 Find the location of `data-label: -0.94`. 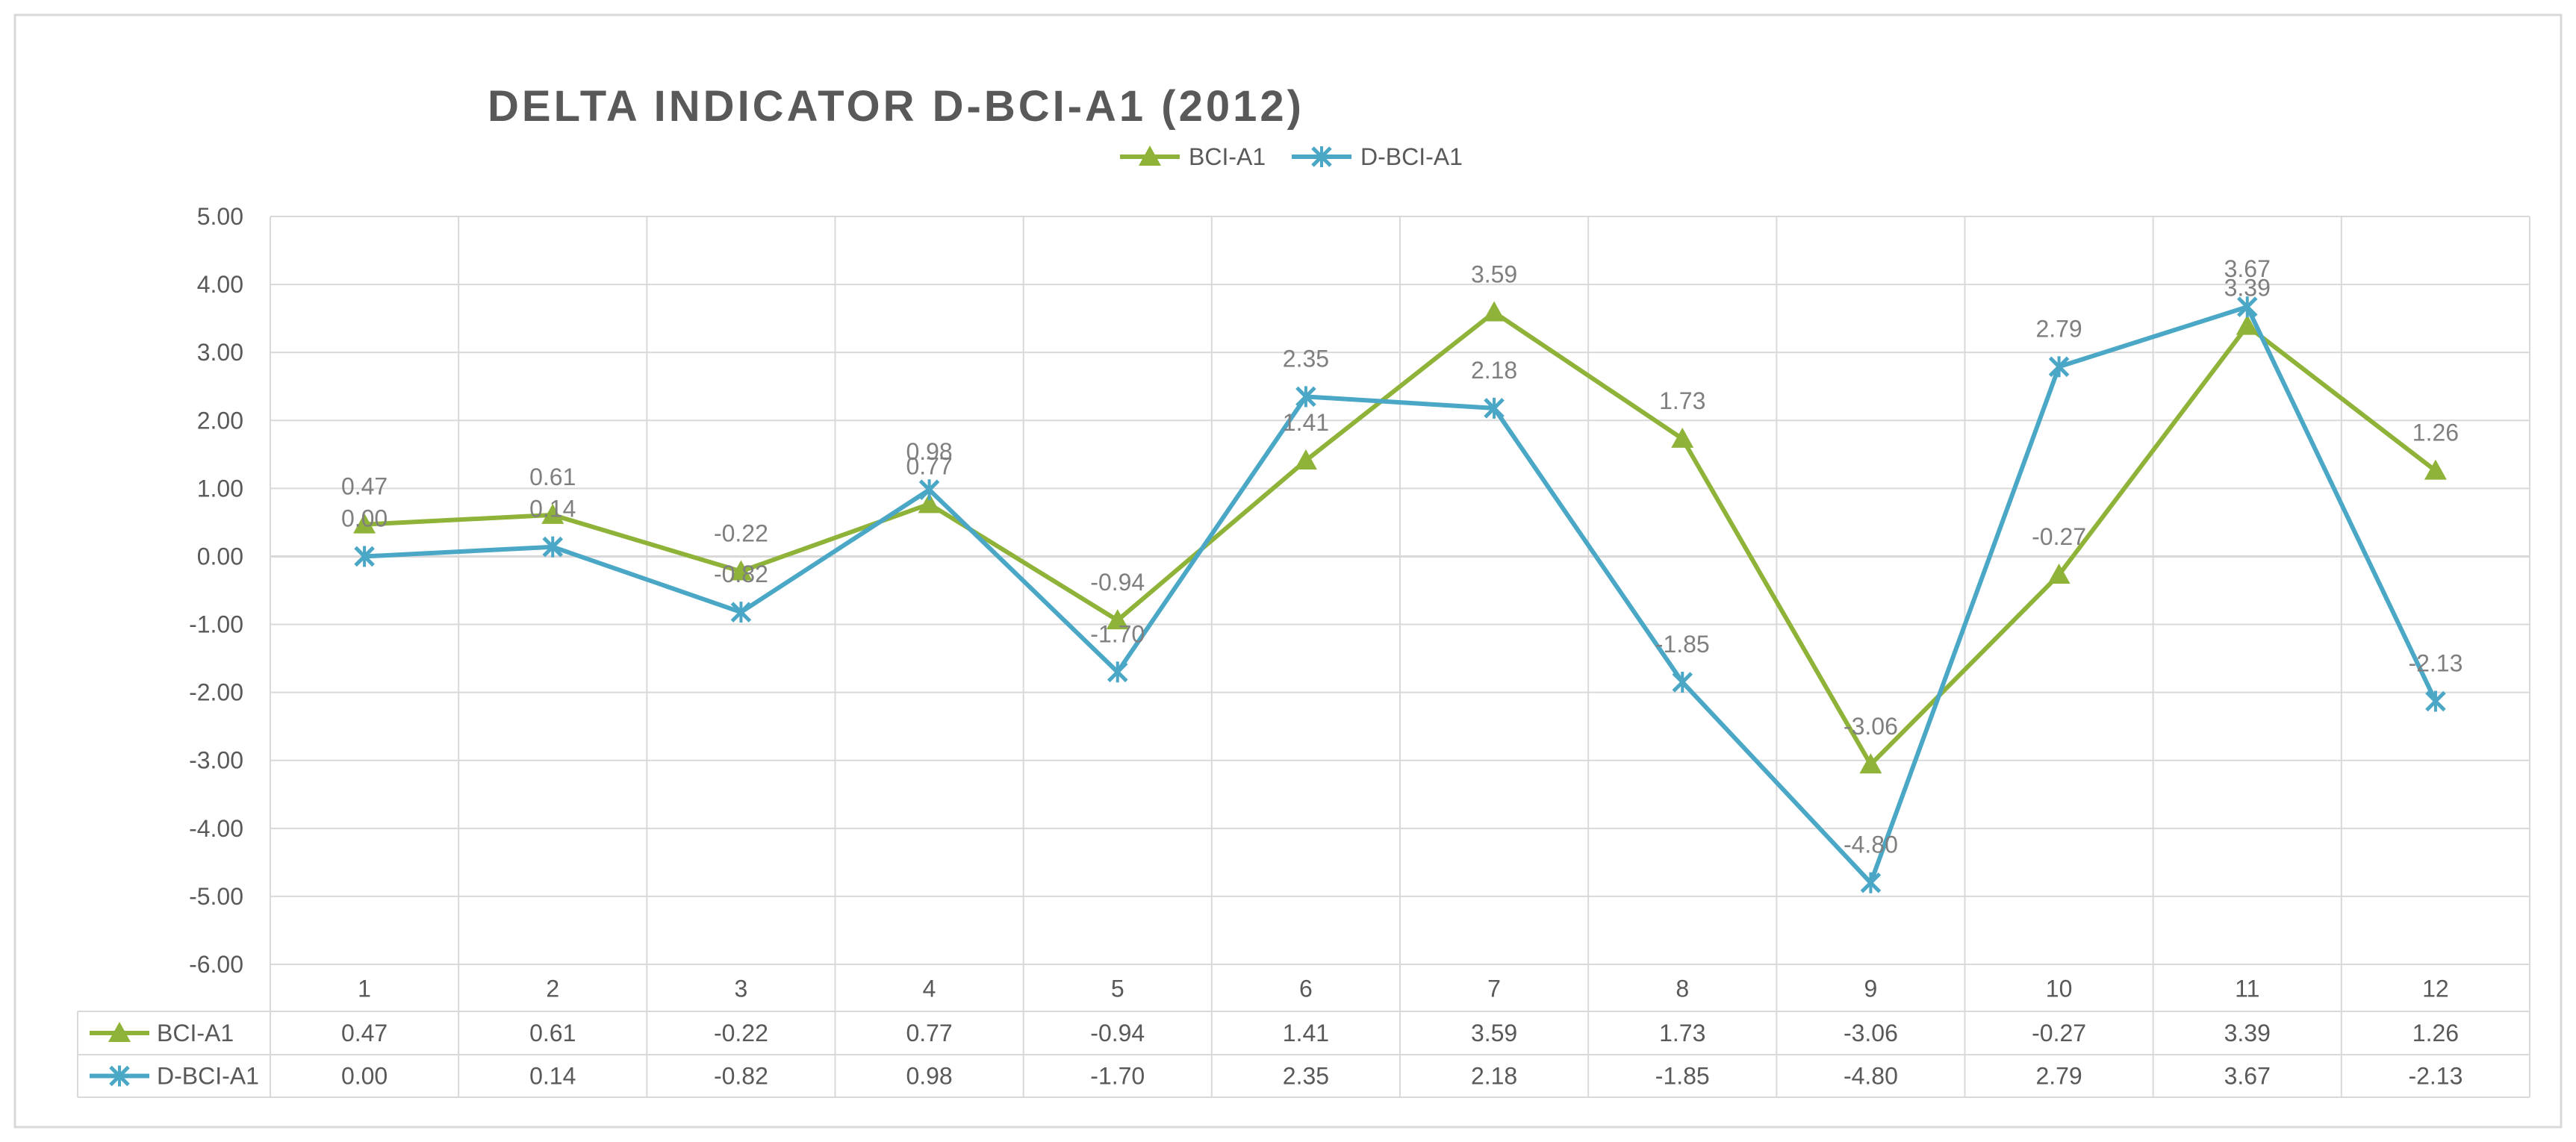

data-label: -0.94 is located at coordinates (1117, 582).